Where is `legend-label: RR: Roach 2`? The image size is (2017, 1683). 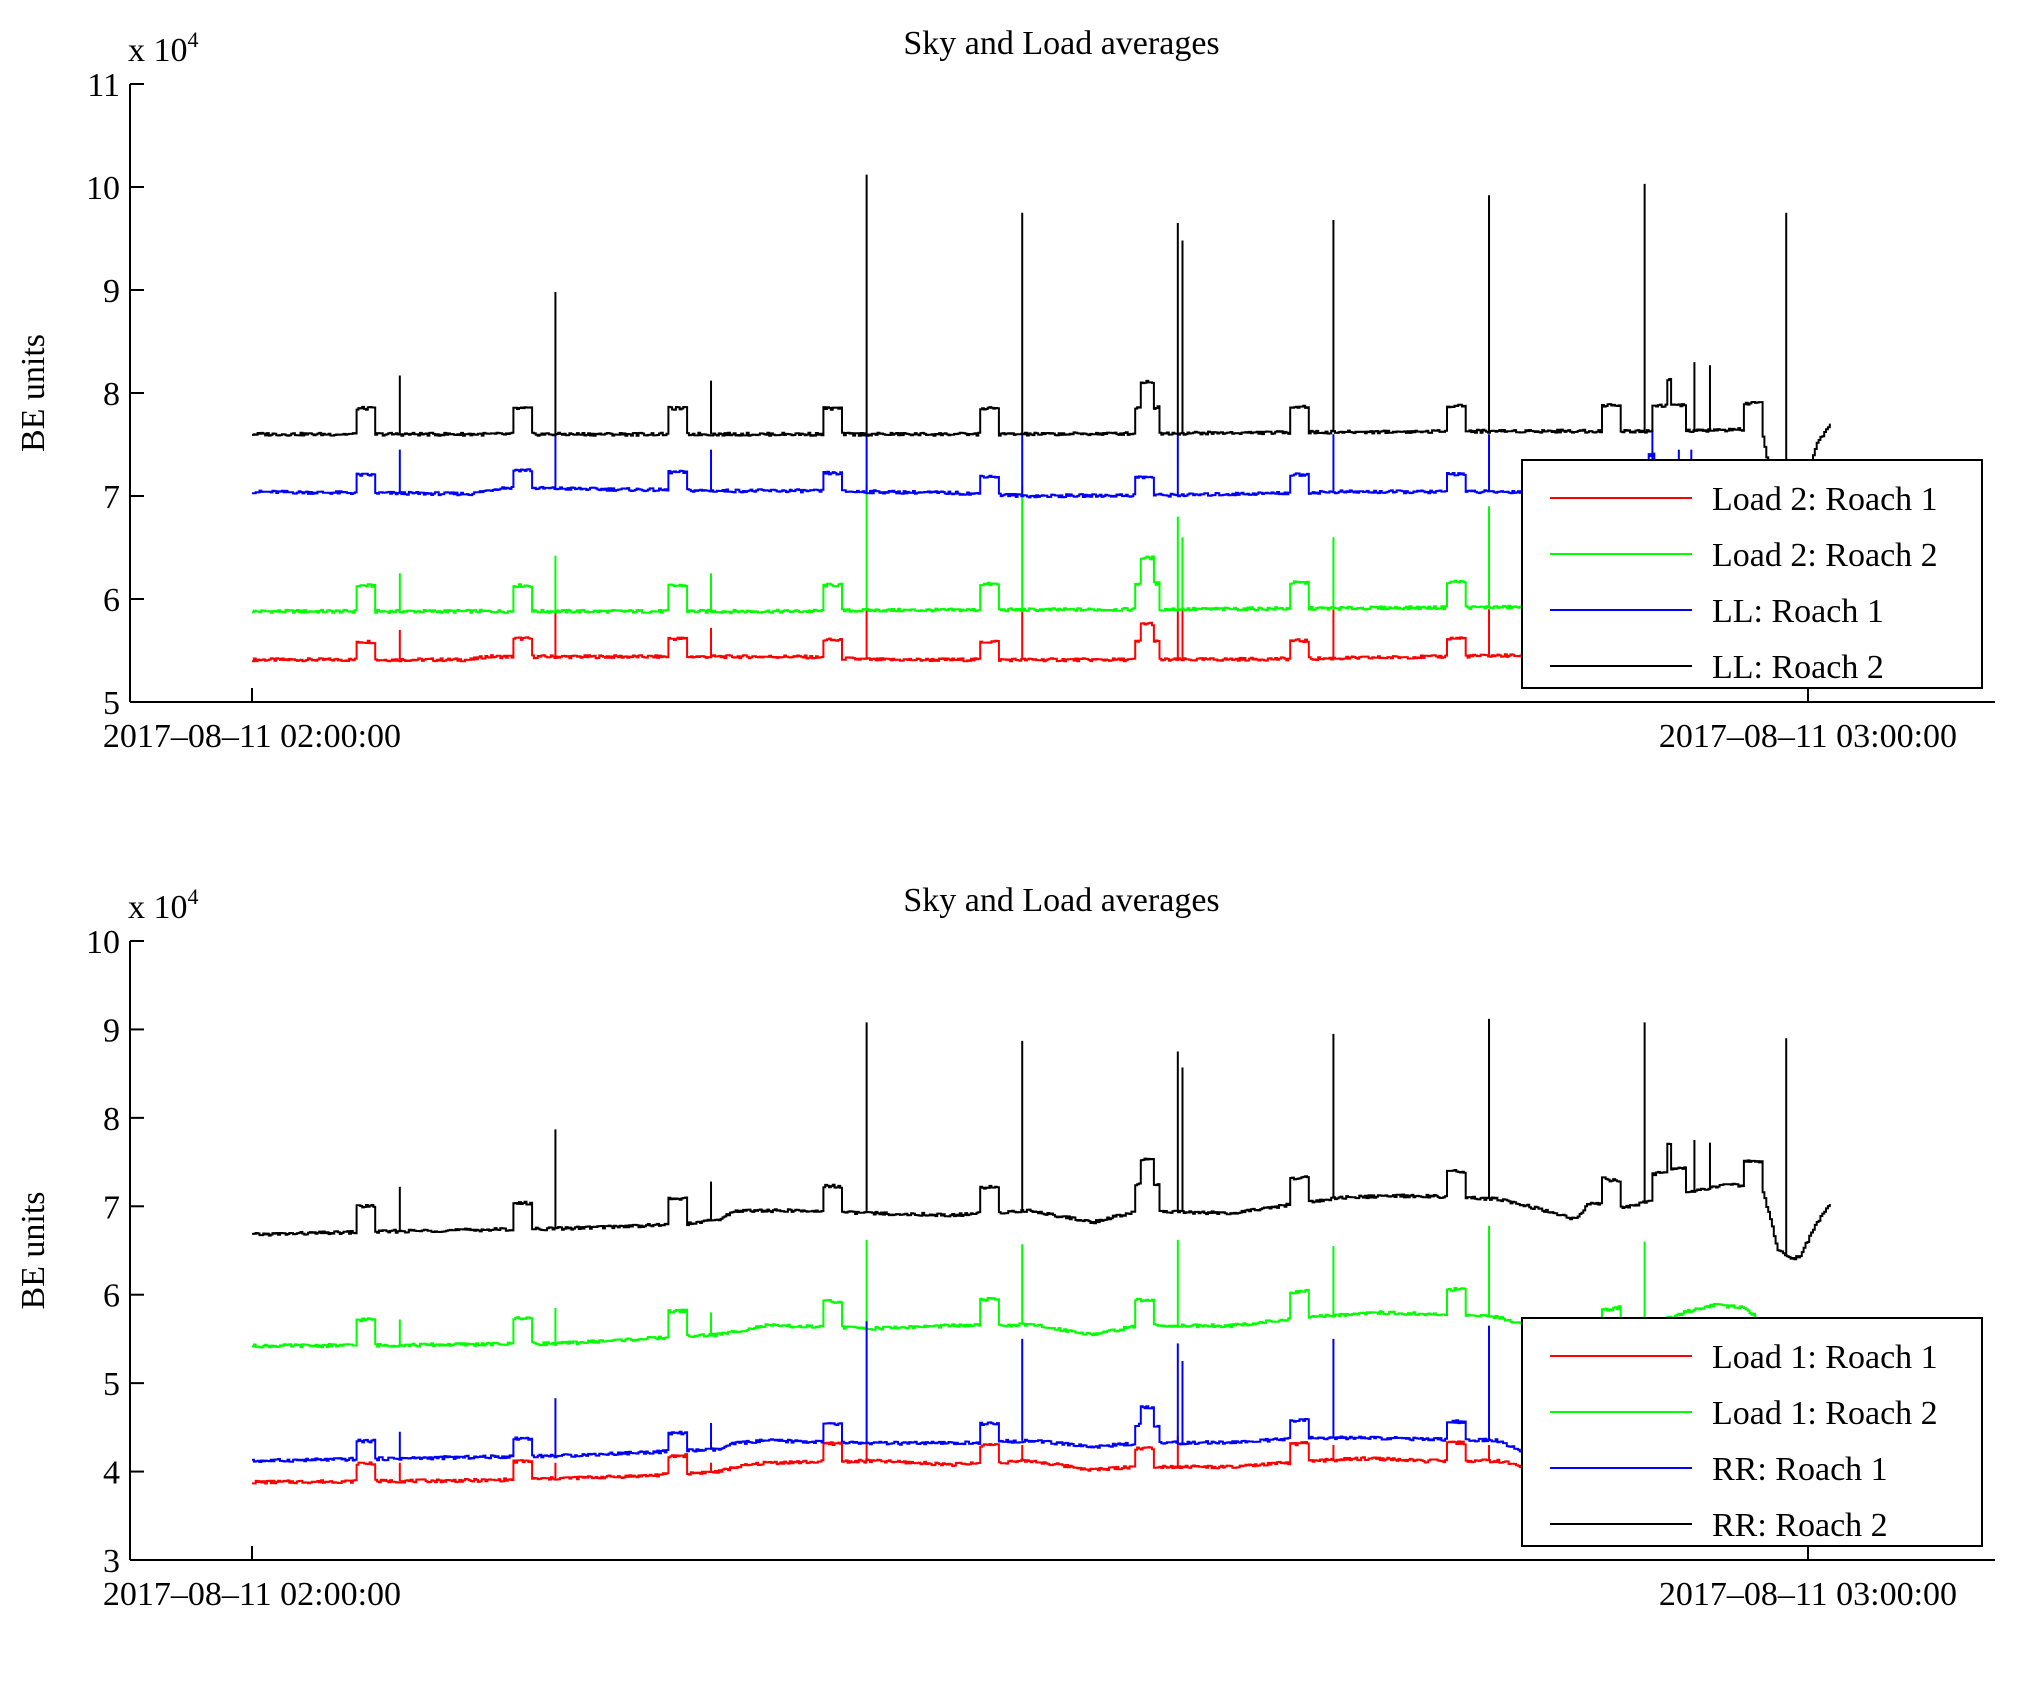
legend-label: RR: Roach 2 is located at coordinates (1800, 1525).